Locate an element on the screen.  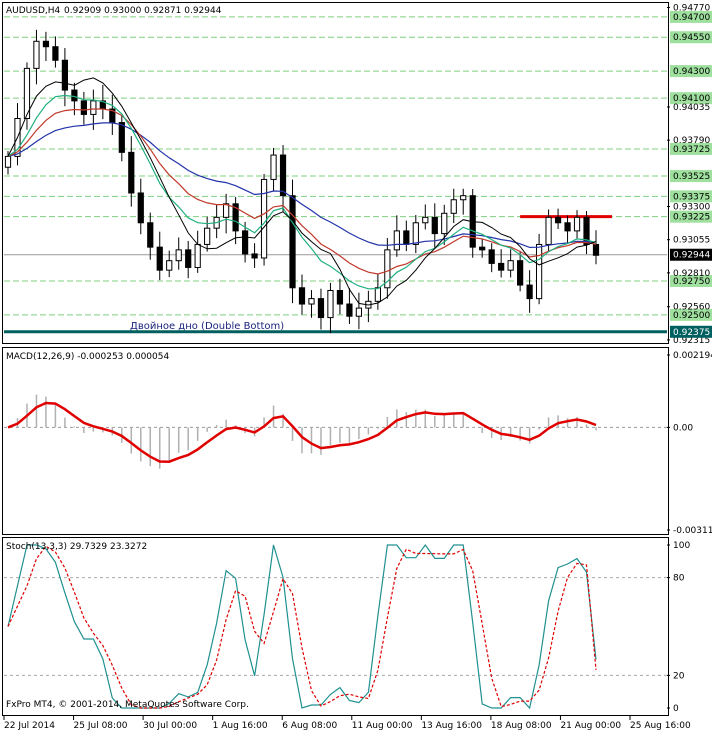
current-price-bg is located at coordinates (691, 254).